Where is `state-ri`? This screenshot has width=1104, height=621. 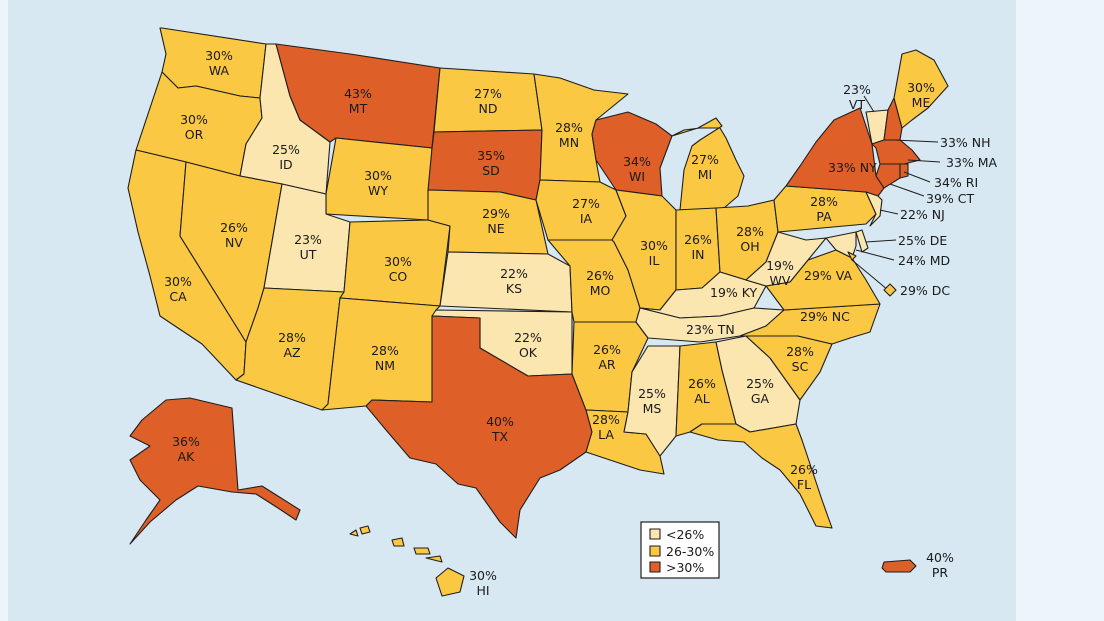
state-ri is located at coordinates (904, 171).